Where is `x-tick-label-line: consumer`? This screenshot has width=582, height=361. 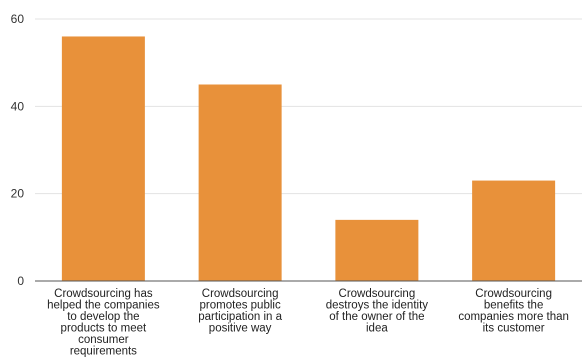
x-tick-label-line: consumer is located at coordinates (103, 340).